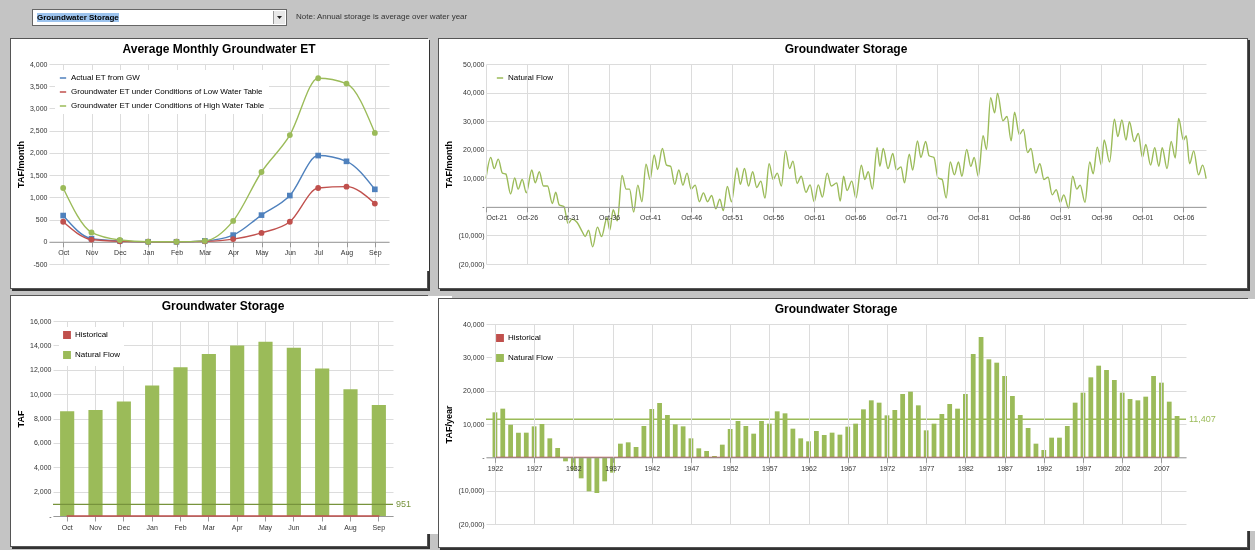 The width and height of the screenshot is (1255, 550). I want to click on legend-label: Groundwater ET under Conditions of High Water Table, so click(168, 105).